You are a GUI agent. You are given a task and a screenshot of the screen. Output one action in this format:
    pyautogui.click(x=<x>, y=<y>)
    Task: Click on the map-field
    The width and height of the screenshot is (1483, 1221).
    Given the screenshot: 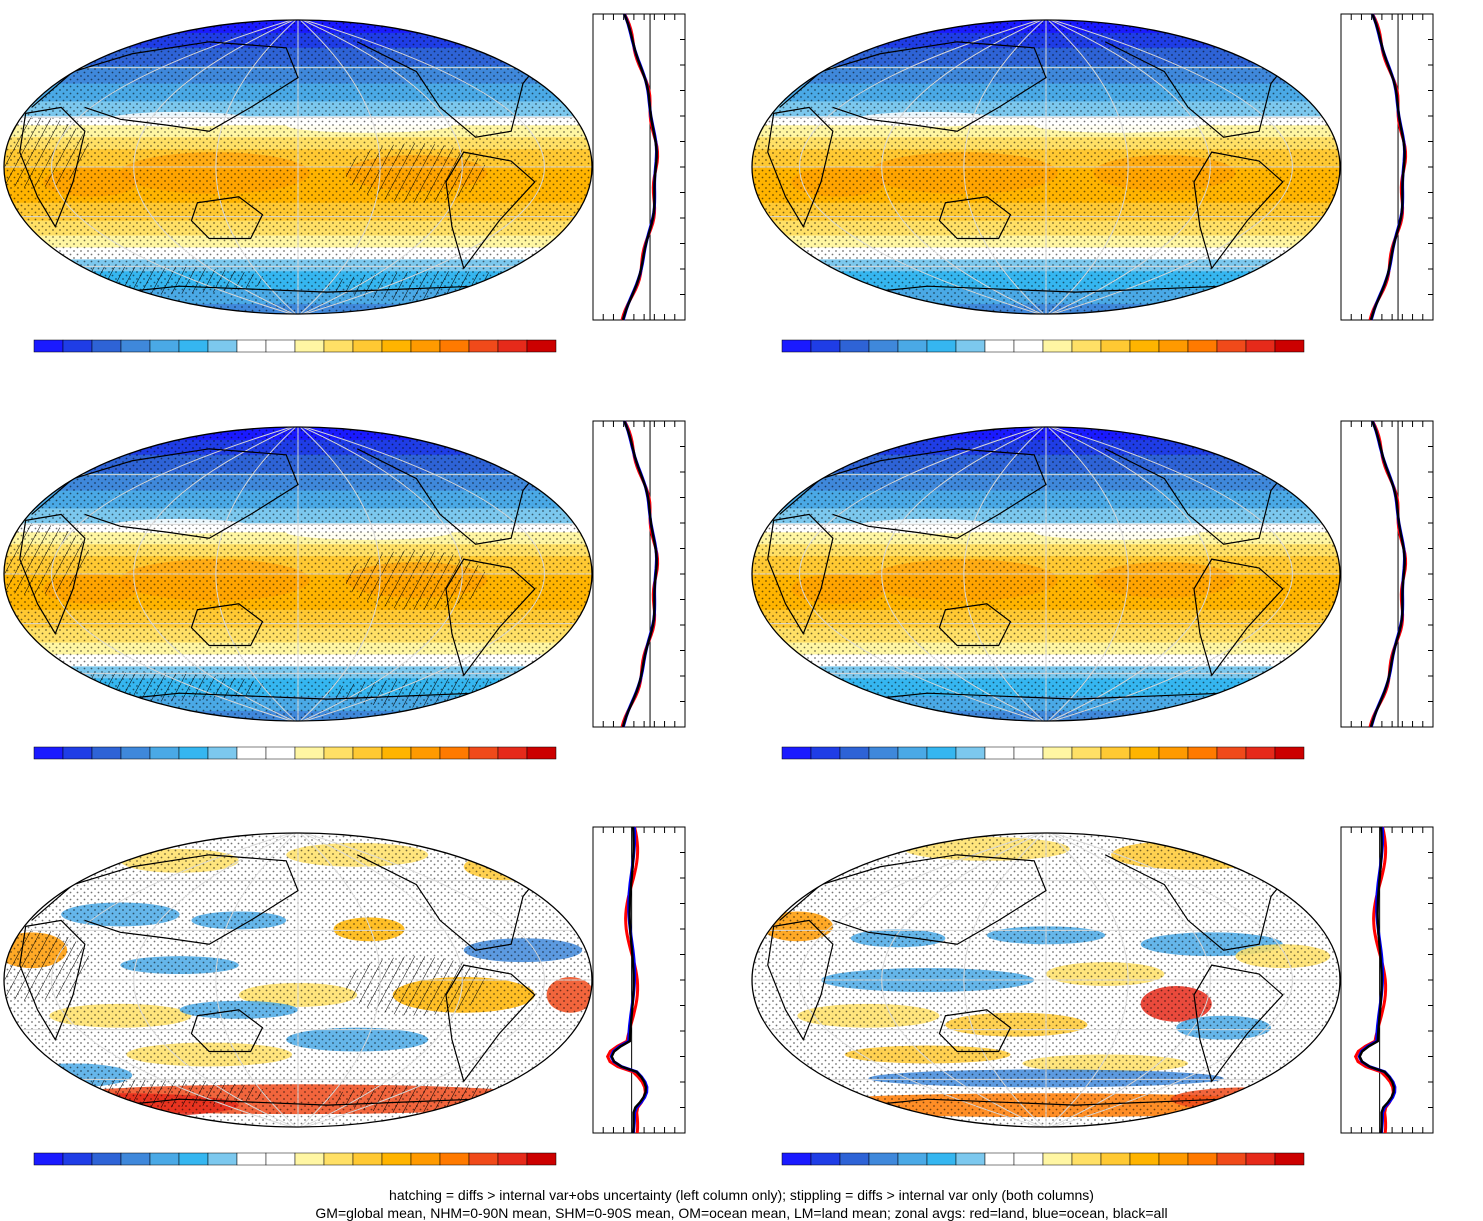 What is the action you would take?
    pyautogui.click(x=298, y=167)
    